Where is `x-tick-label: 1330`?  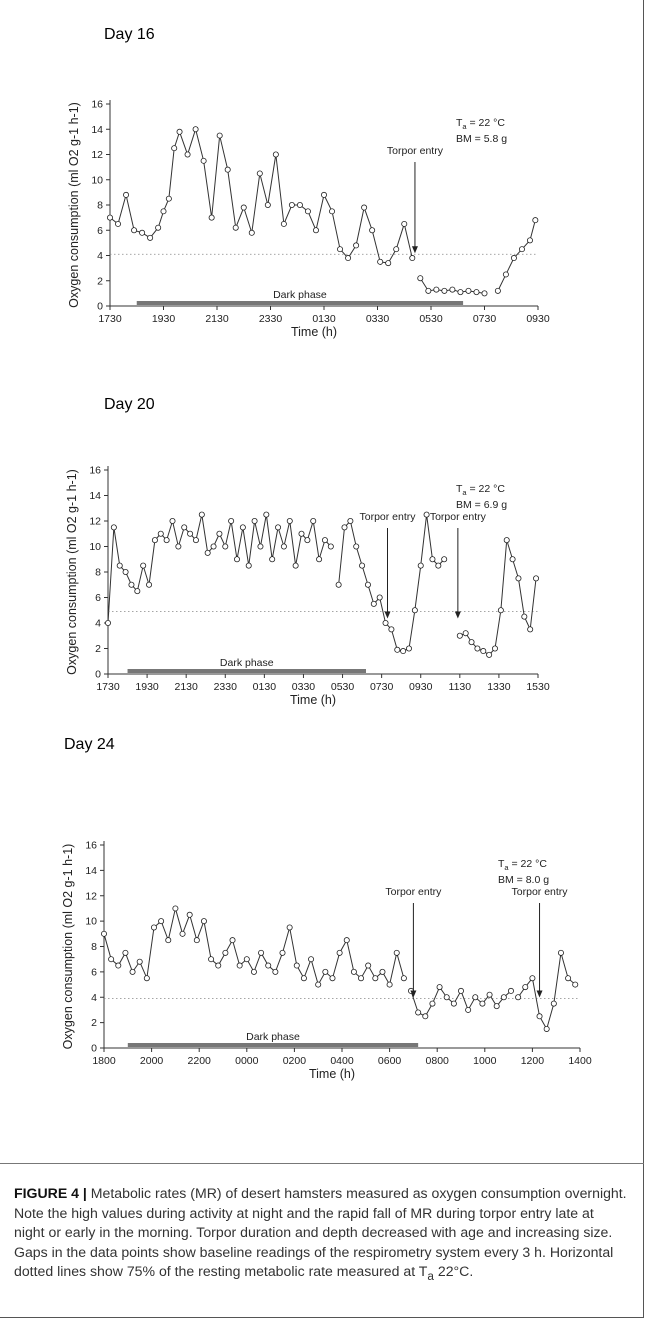
x-tick-label: 1330 is located at coordinates (499, 687).